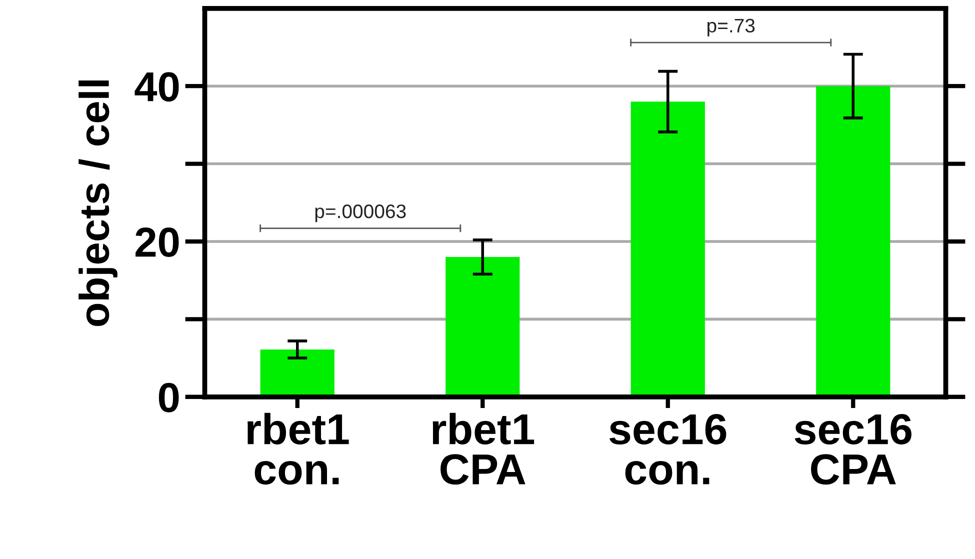 The image size is (975, 559). What do you see at coordinates (98, 203) in the screenshot?
I see `y-axis-title: objects / cell` at bounding box center [98, 203].